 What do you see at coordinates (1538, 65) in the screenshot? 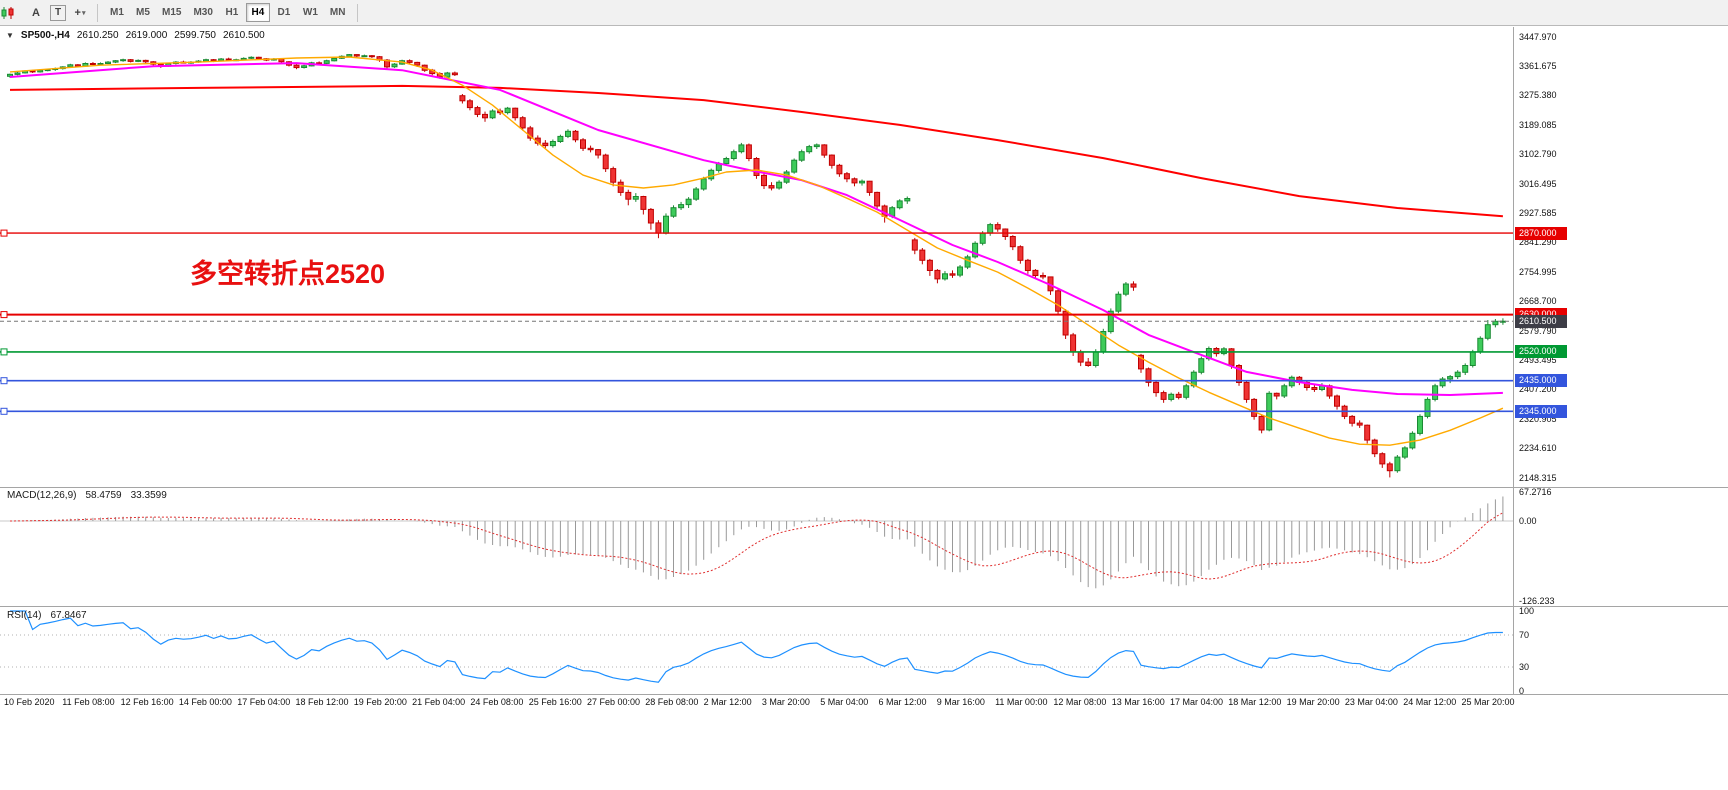
I see `price-scale-label: 3361.675` at bounding box center [1538, 65].